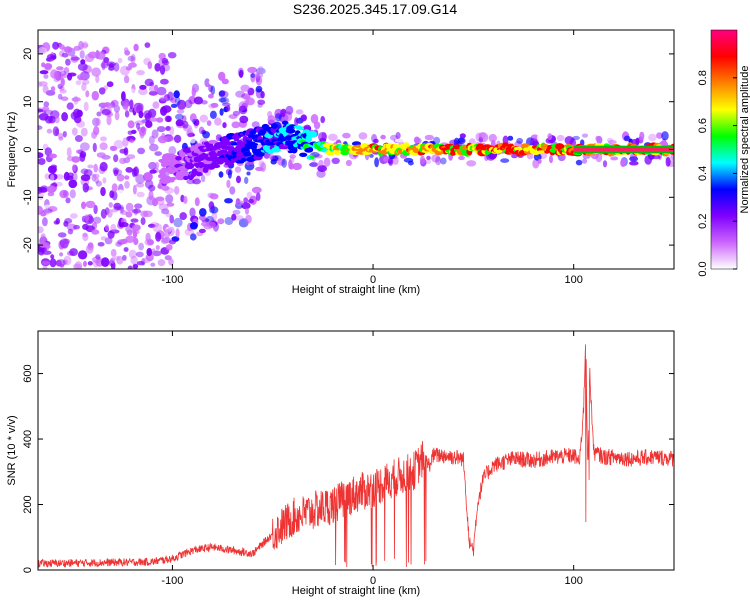 The height and width of the screenshot is (600, 750). I want to click on colorbar-frame, so click(724, 149).